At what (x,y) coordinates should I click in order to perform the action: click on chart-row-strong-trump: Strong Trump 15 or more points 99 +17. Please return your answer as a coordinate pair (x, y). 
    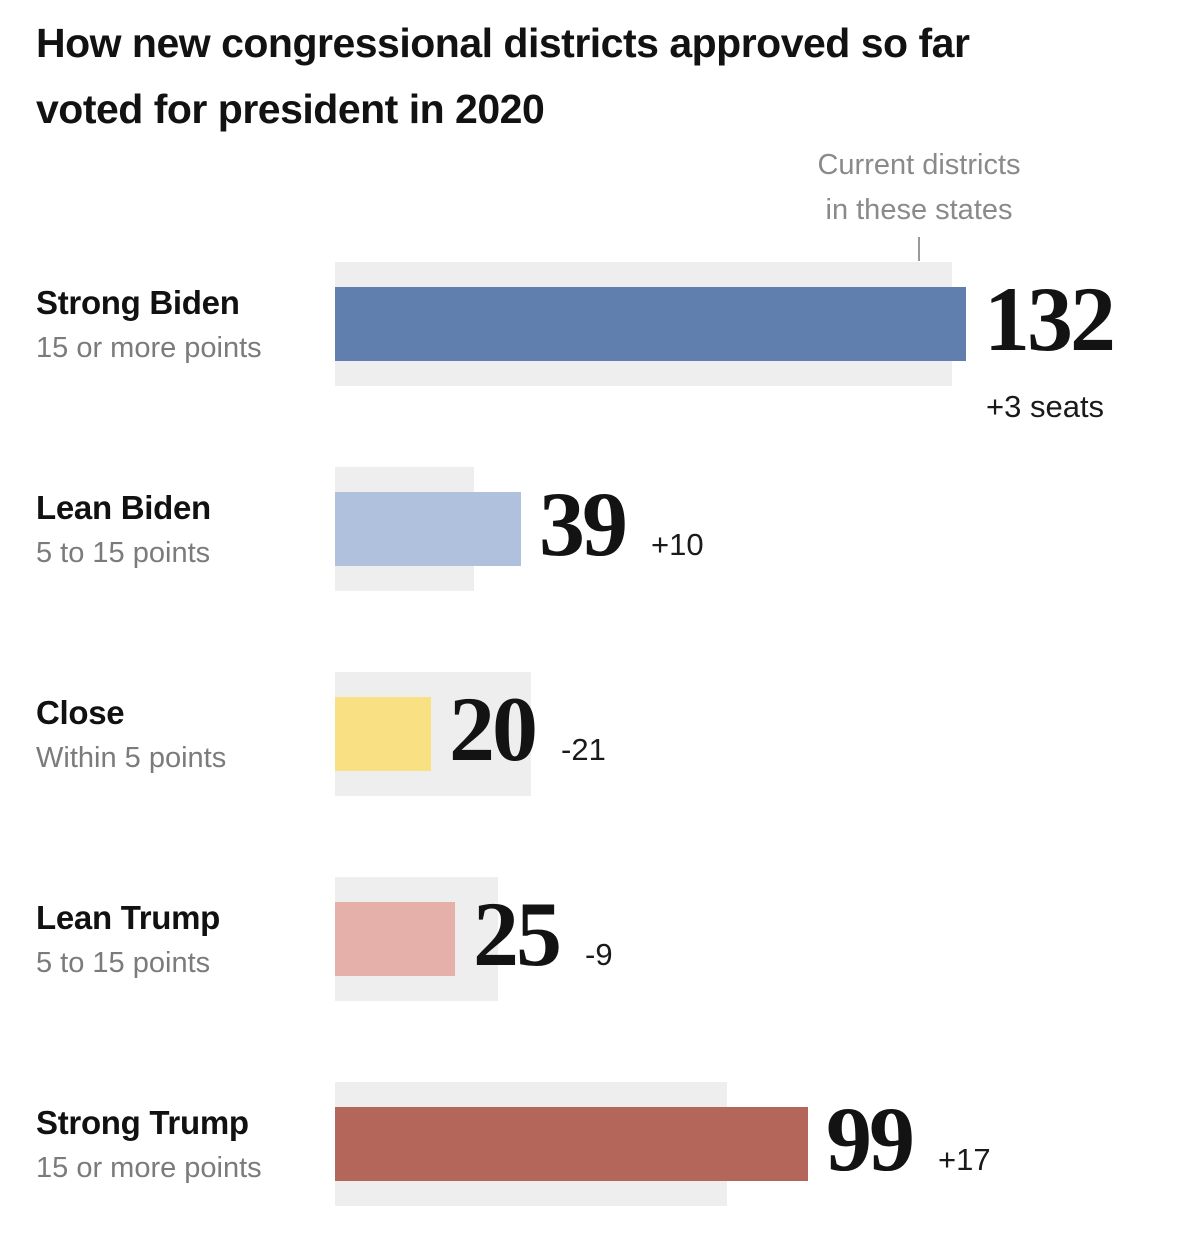
    Looking at the image, I should click on (600, 1144).